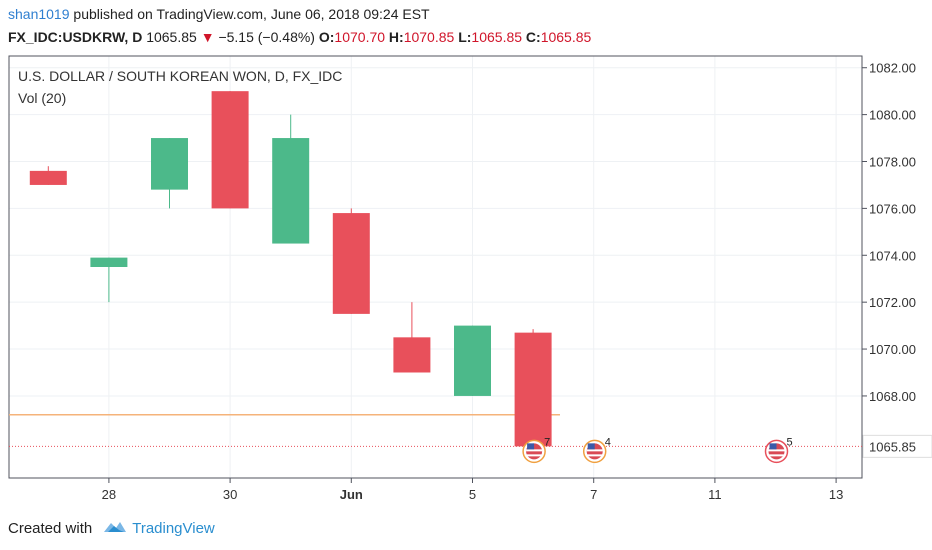  What do you see at coordinates (326, 37) in the screenshot?
I see `open-label: O:` at bounding box center [326, 37].